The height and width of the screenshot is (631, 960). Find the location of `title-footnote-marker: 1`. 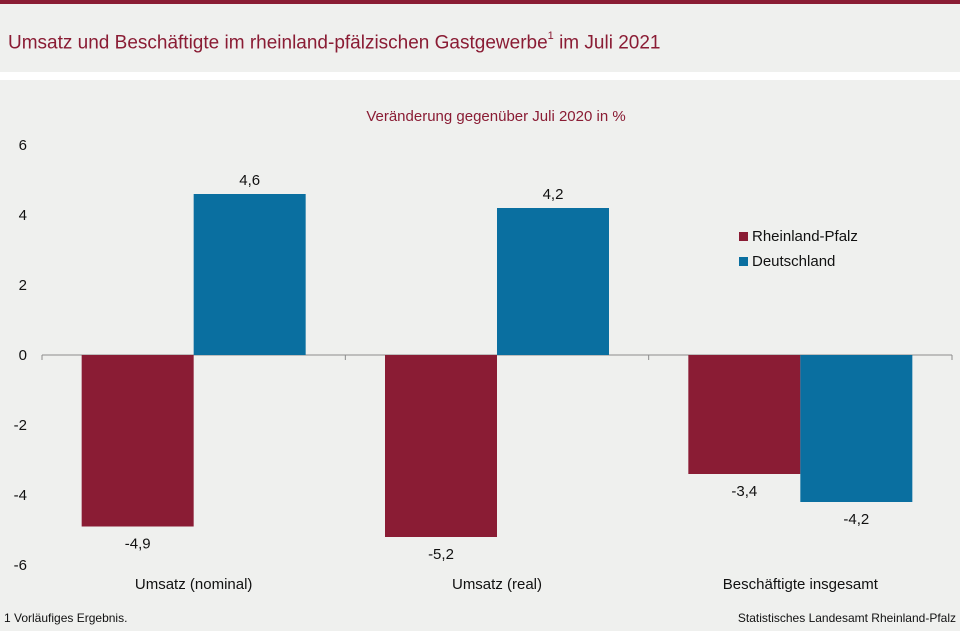

title-footnote-marker: 1 is located at coordinates (550, 36).